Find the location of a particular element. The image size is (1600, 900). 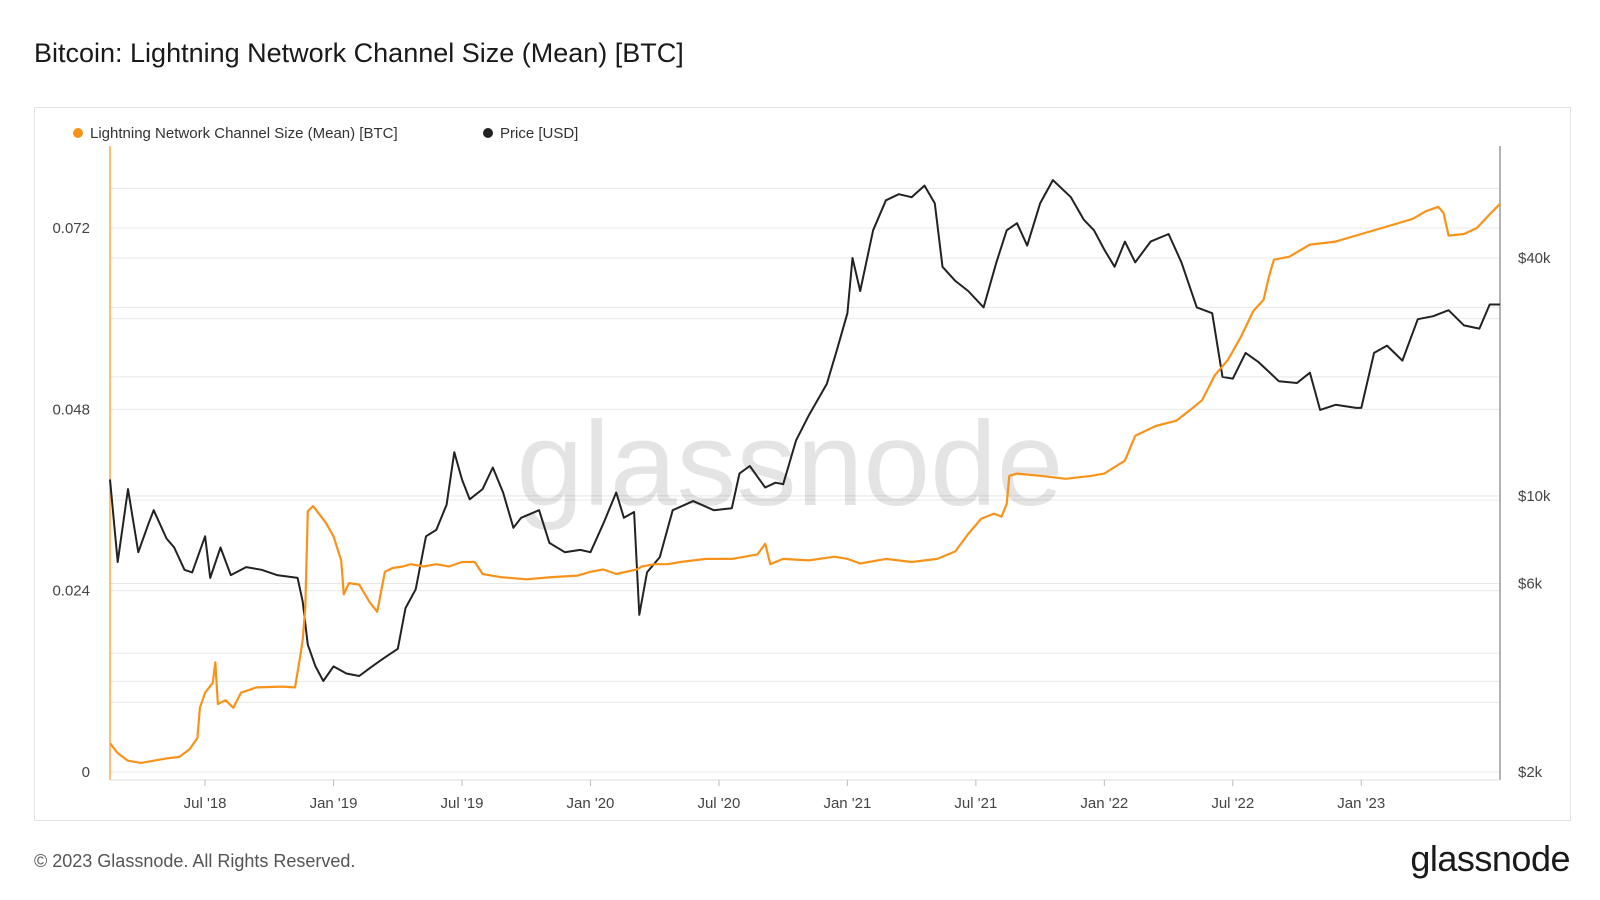

x-tick-label: Jan '20 is located at coordinates (591, 803).